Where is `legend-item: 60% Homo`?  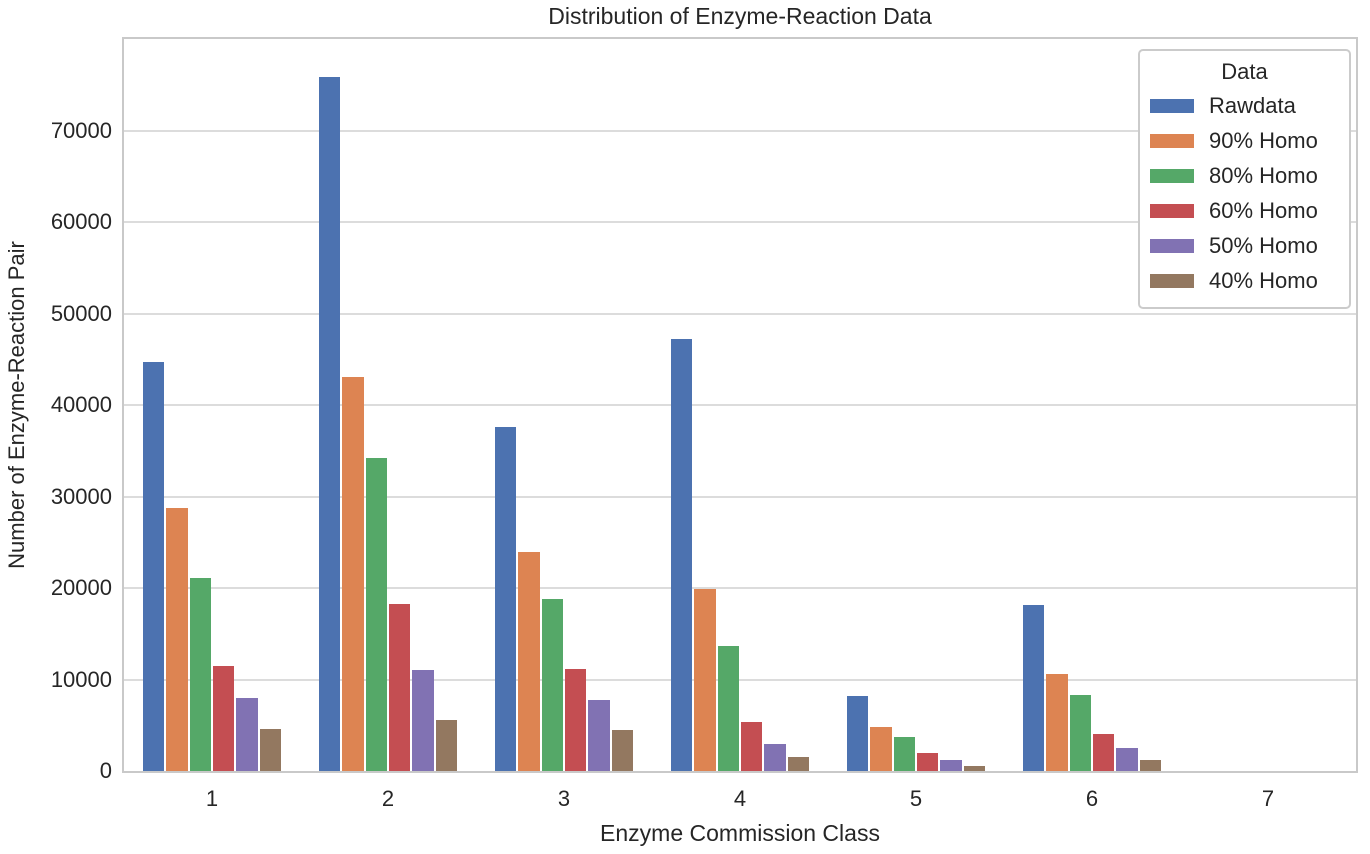
legend-item: 60% Homo is located at coordinates (1244, 210).